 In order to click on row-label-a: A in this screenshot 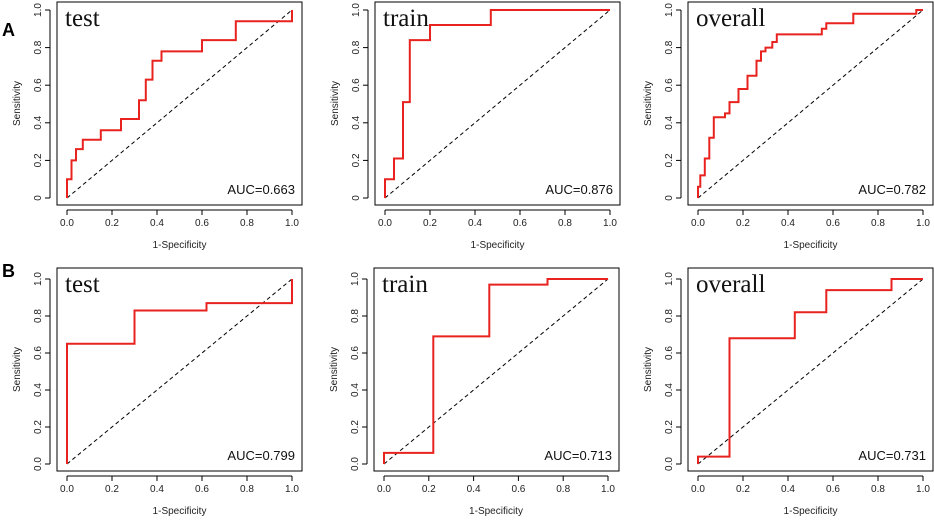, I will do `click(8, 30)`.